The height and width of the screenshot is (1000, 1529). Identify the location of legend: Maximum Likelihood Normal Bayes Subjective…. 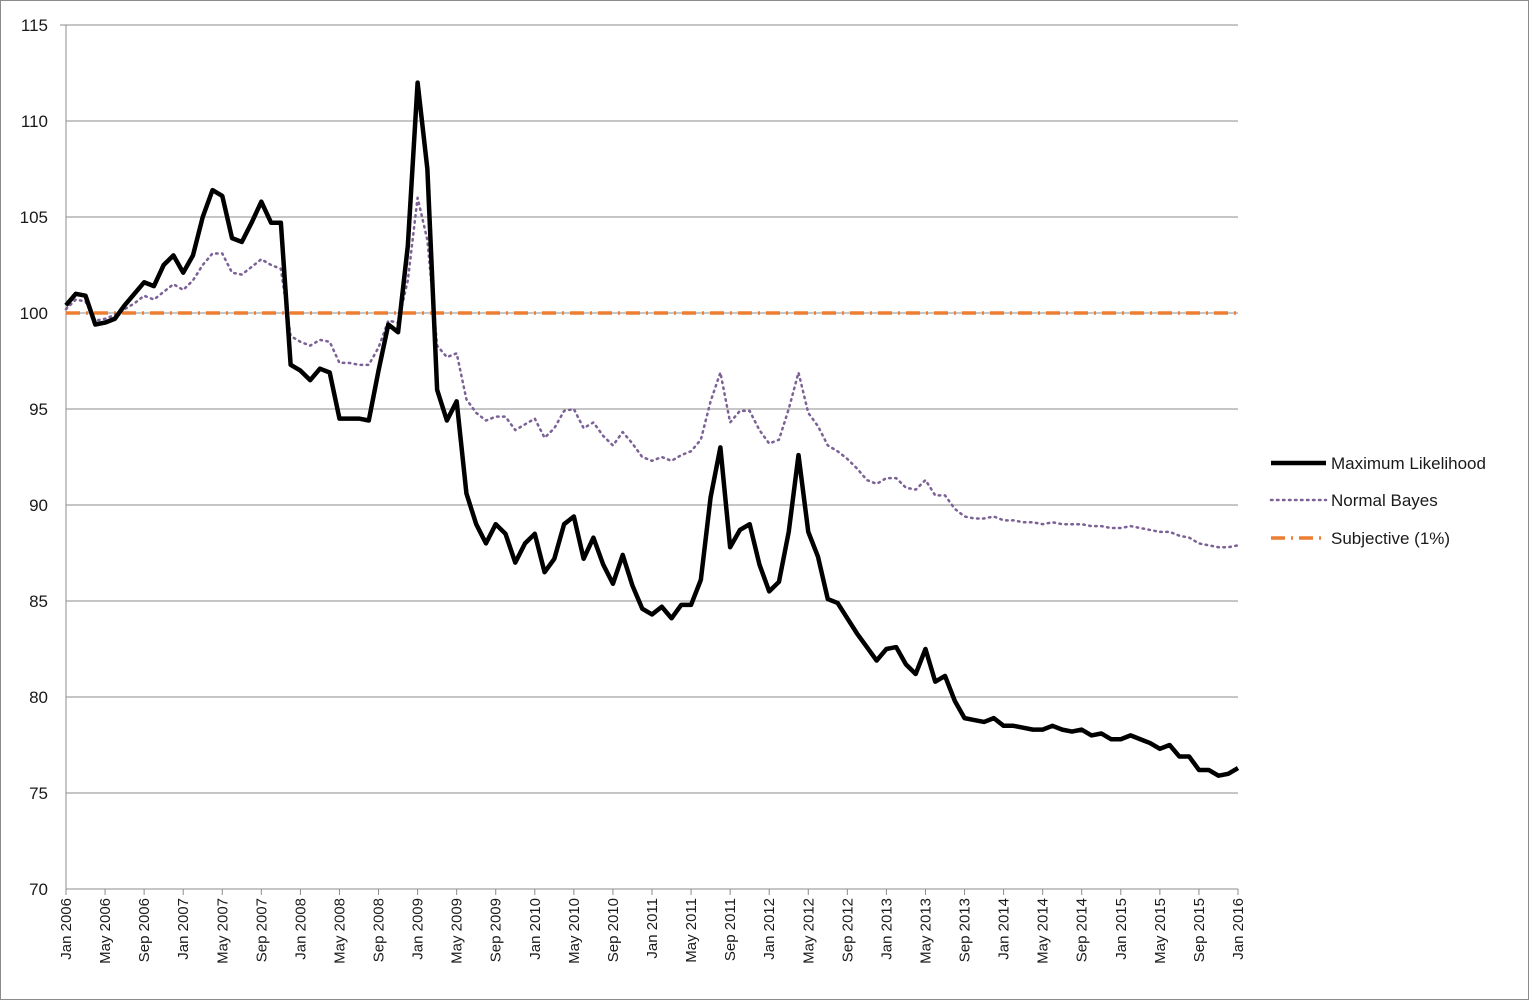
(1377, 501).